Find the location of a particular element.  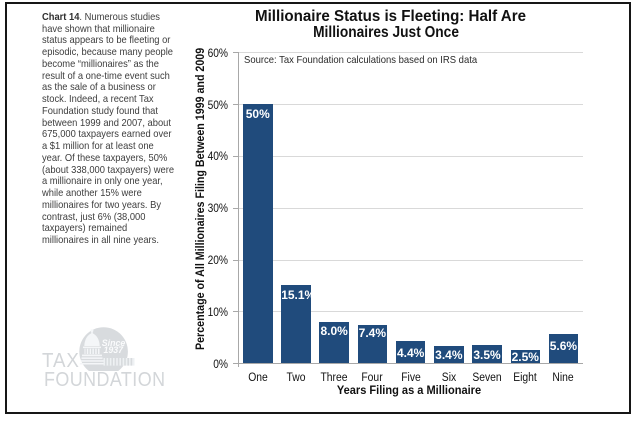

svg-text: 1937 is located at coordinates (114, 350).